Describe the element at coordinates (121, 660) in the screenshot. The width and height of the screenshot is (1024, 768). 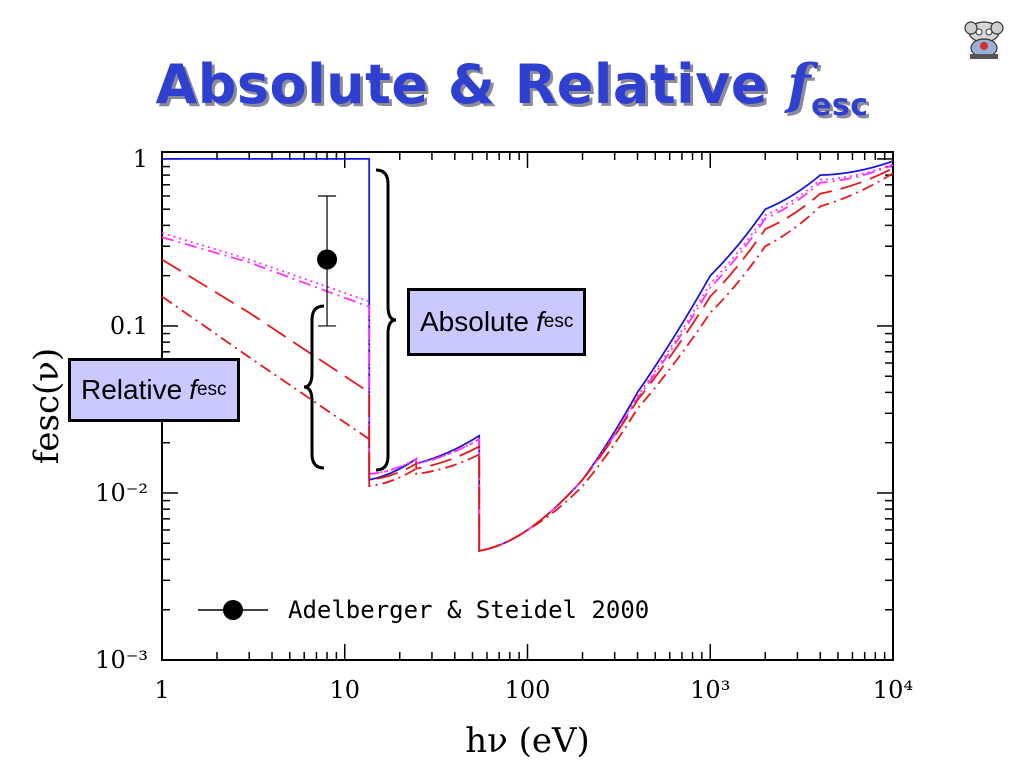
I see `y-tick-label: 10⁻³` at that location.